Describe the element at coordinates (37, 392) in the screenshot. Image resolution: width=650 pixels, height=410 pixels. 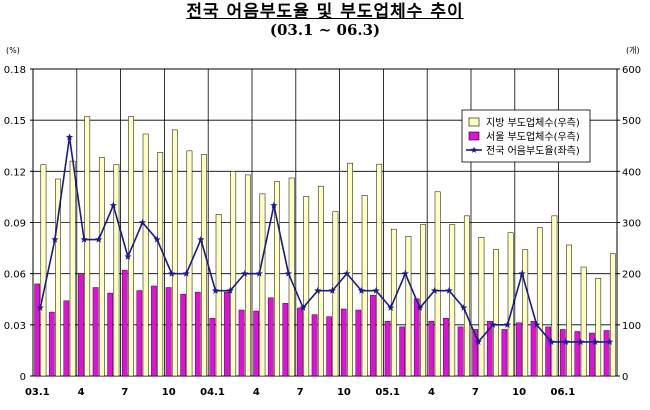
I see `x-tick-label: 03.1` at that location.